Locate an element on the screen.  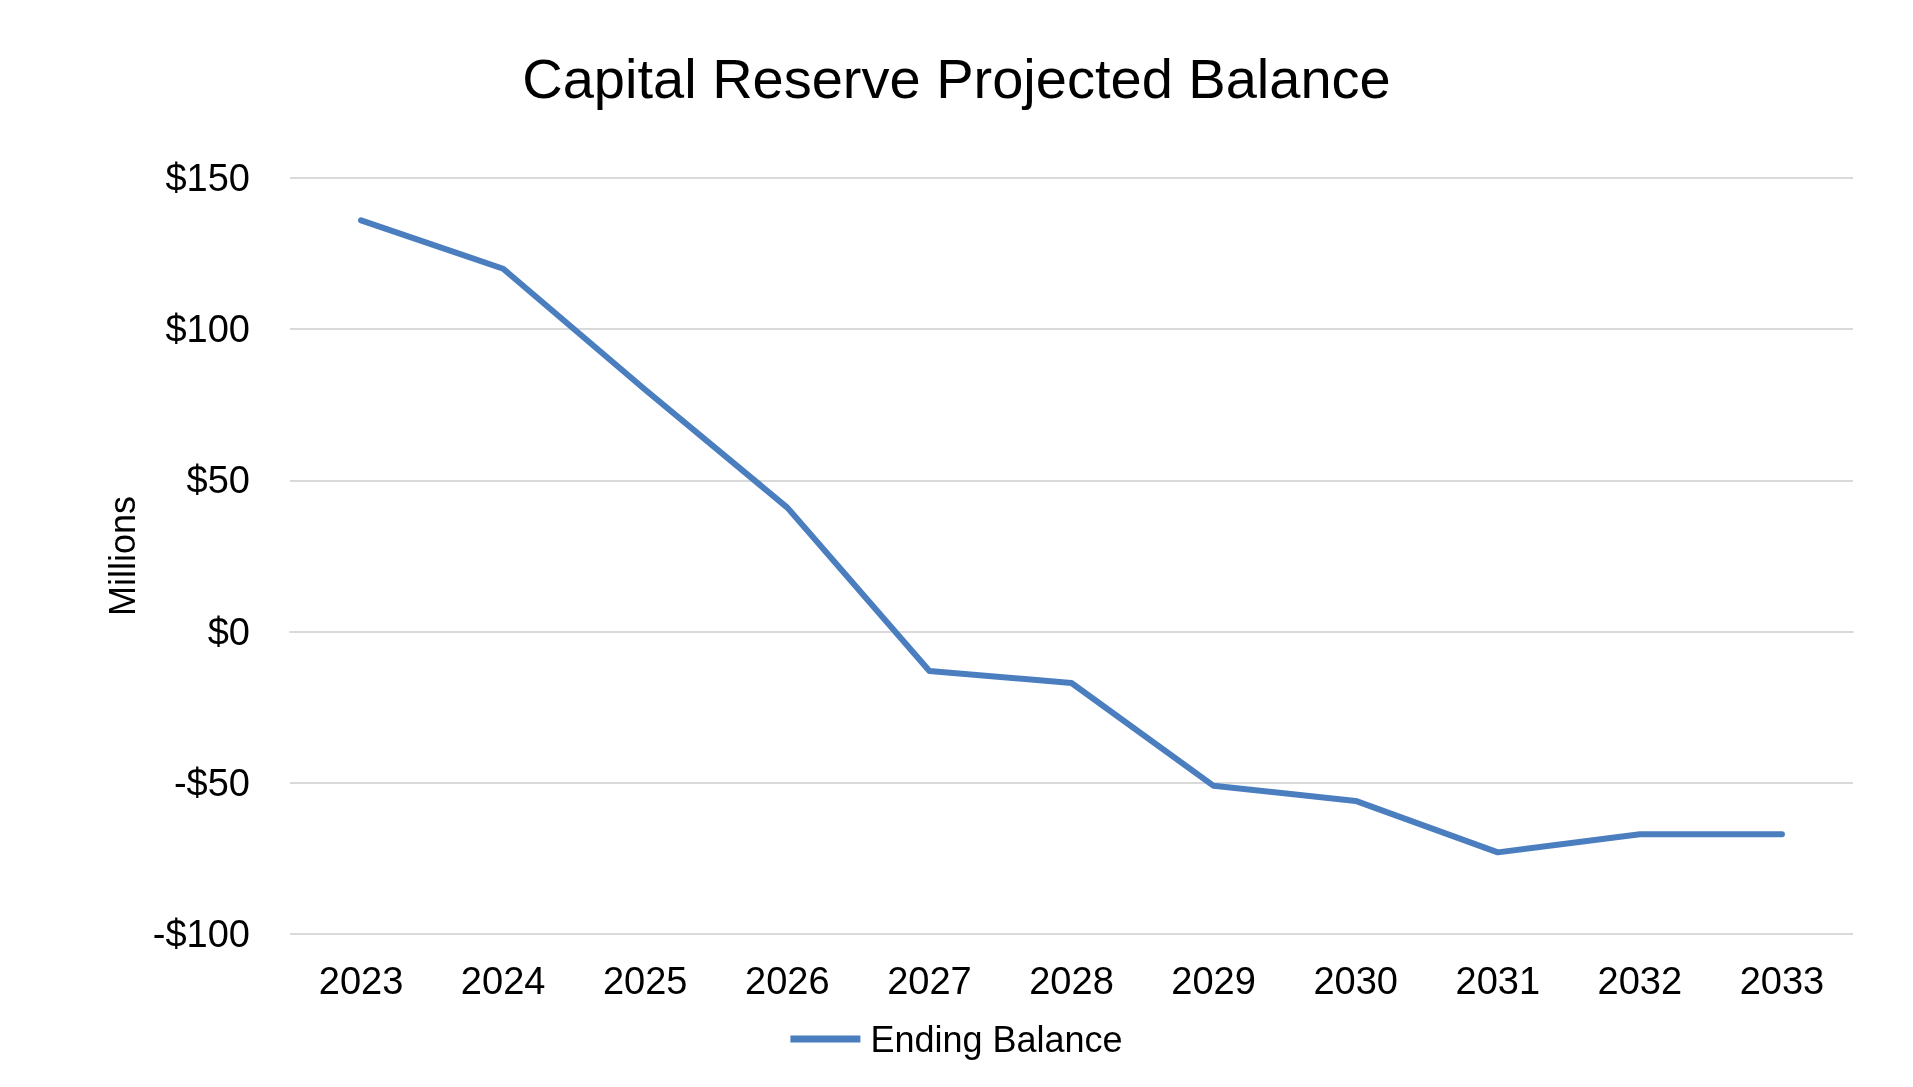
x-tick-label: 2027 is located at coordinates (929, 981).